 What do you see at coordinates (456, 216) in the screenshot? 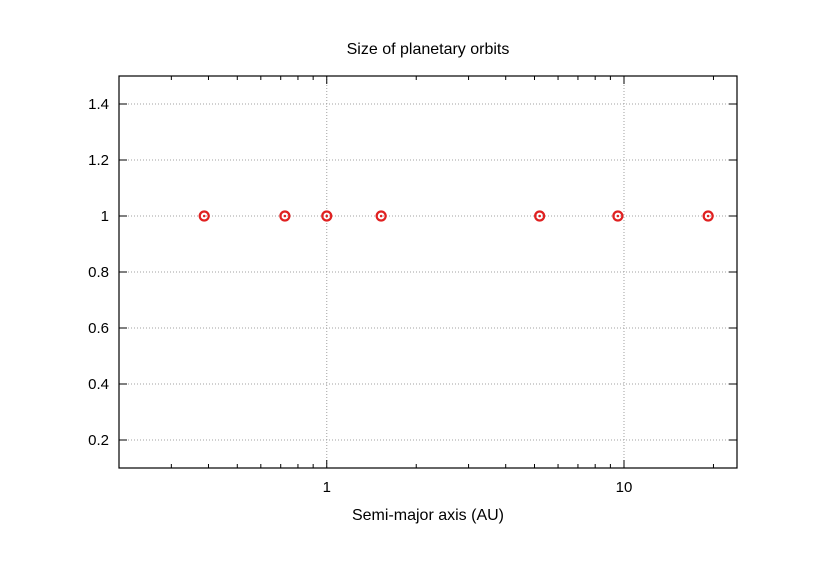
I see `data-points` at bounding box center [456, 216].